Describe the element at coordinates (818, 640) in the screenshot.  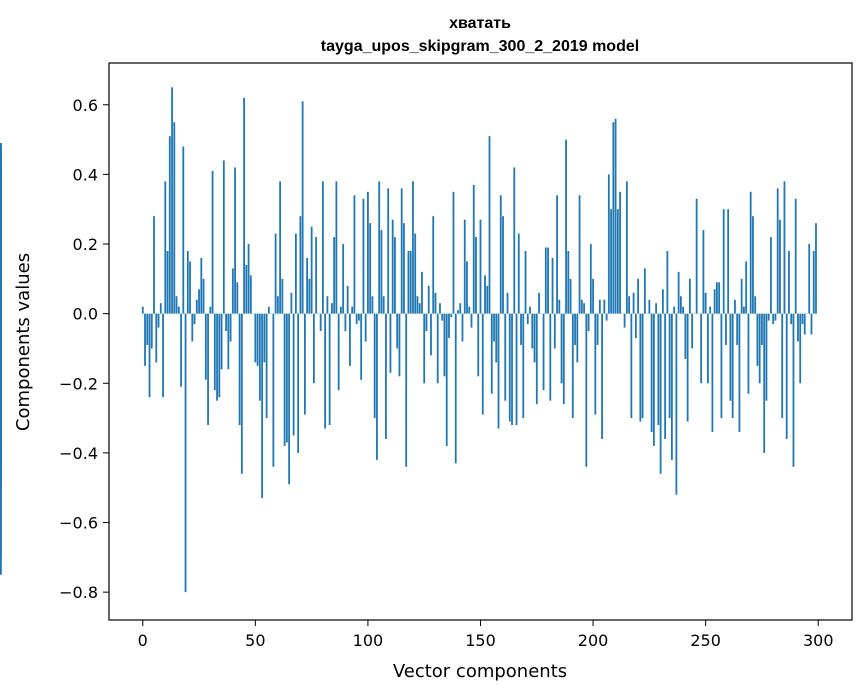
I see `x-tick-label: 300` at that location.